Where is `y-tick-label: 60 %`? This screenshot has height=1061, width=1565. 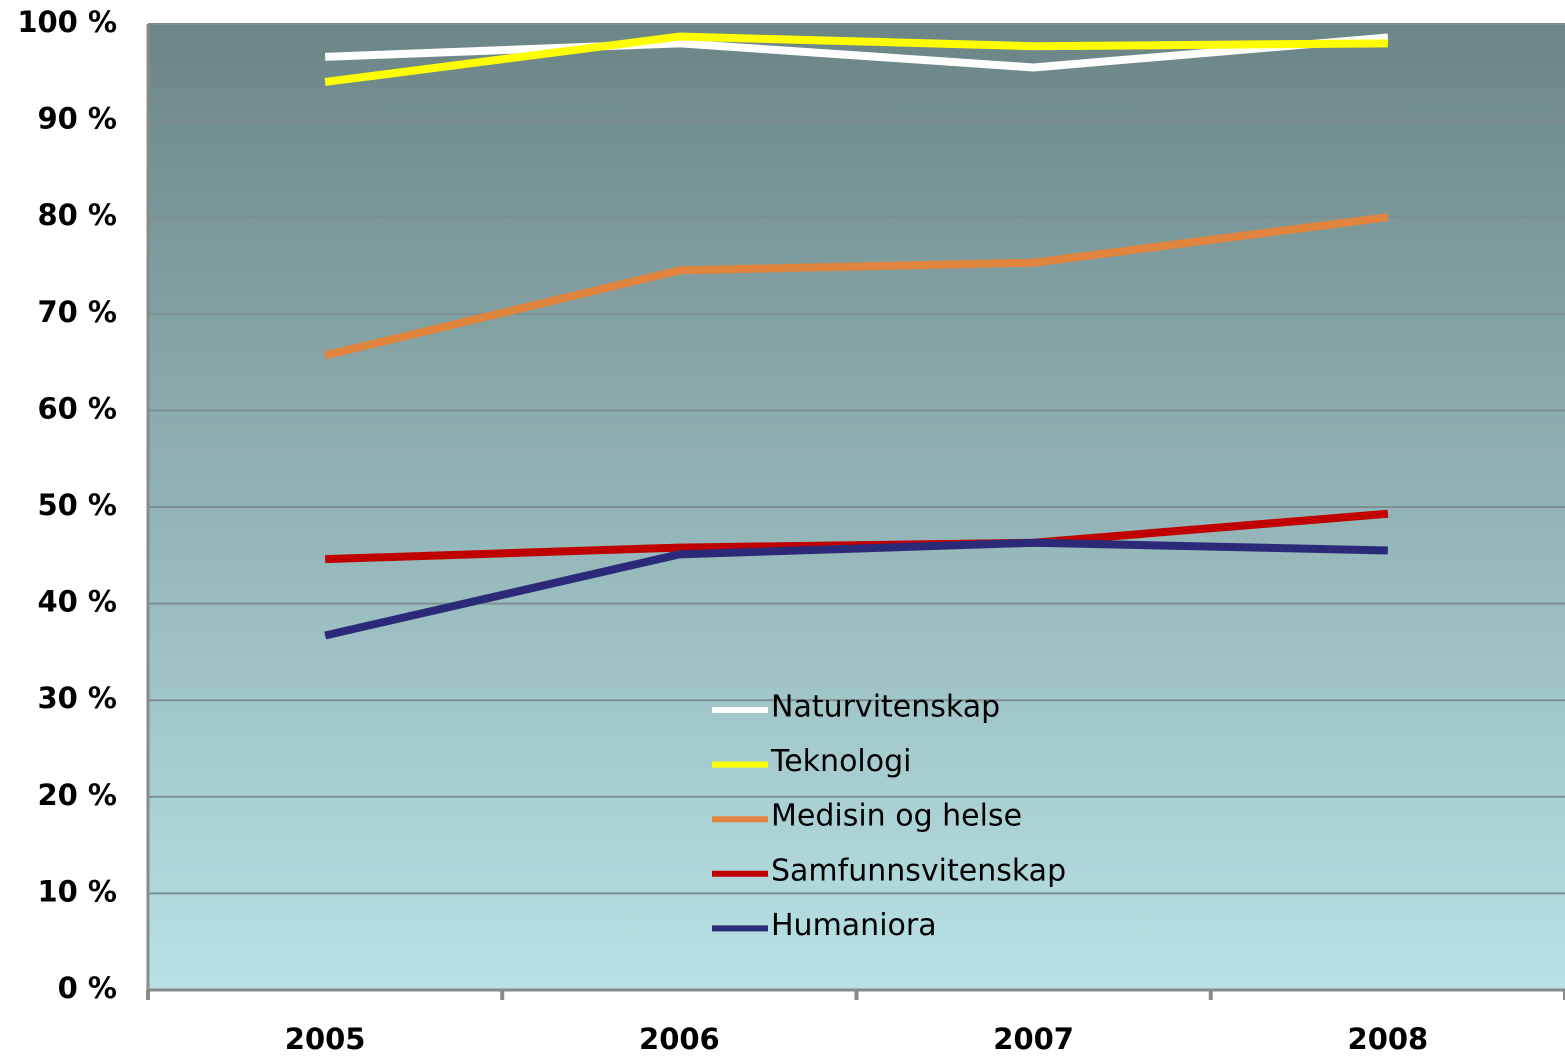
y-tick-label: 60 % is located at coordinates (77, 408).